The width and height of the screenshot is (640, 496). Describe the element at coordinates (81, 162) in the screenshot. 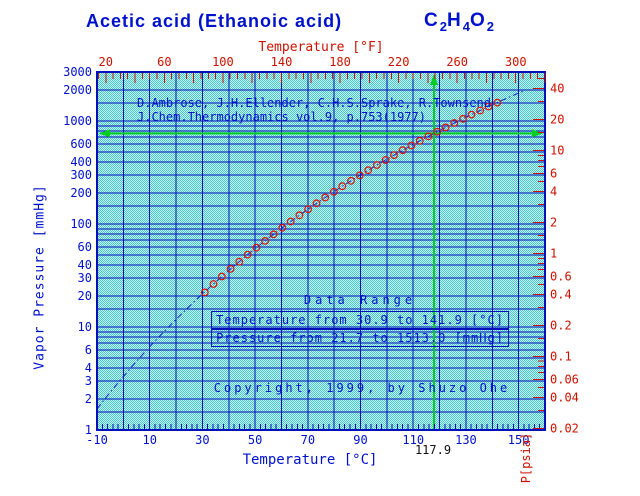

I see `left-tick-label: 400` at that location.